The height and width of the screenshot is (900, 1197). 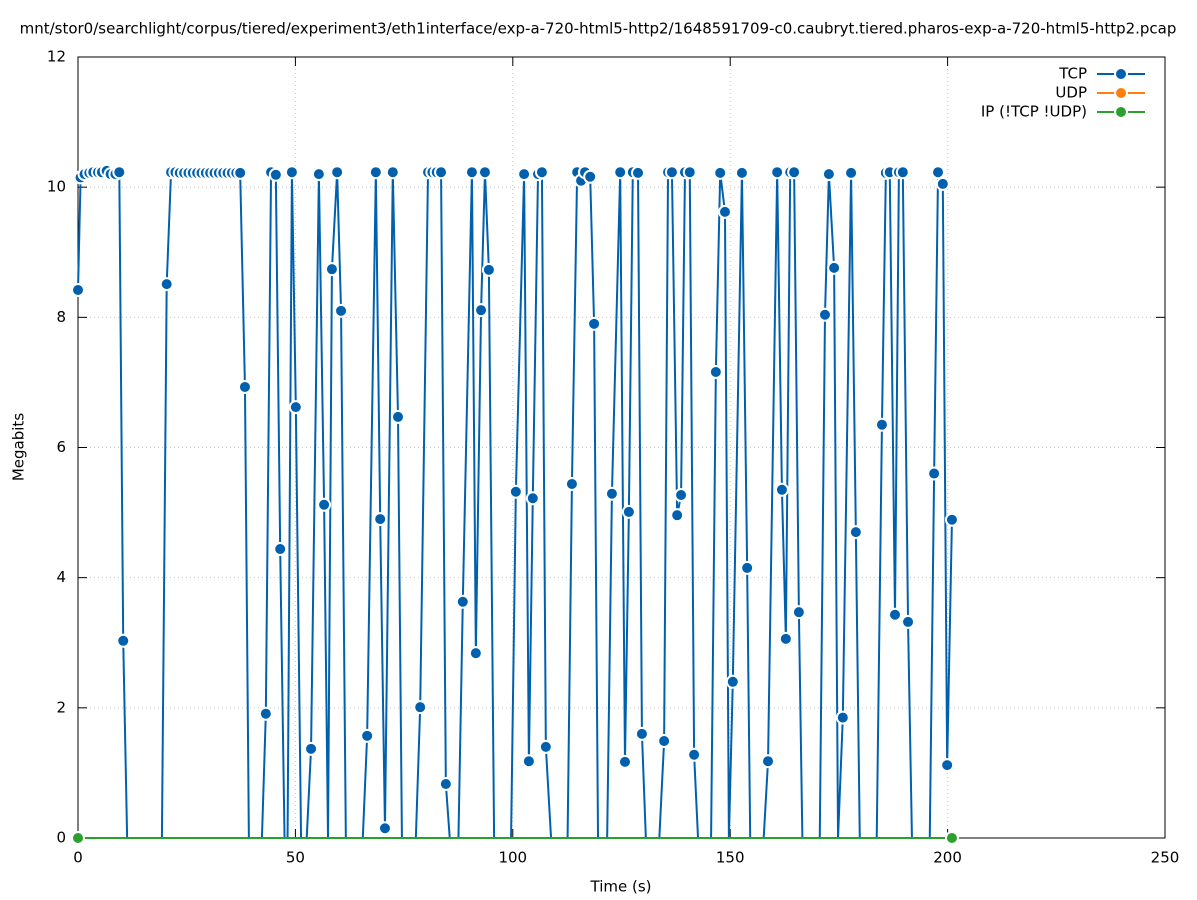 What do you see at coordinates (61, 317) in the screenshot?
I see `y-tick-label: 8` at bounding box center [61, 317].